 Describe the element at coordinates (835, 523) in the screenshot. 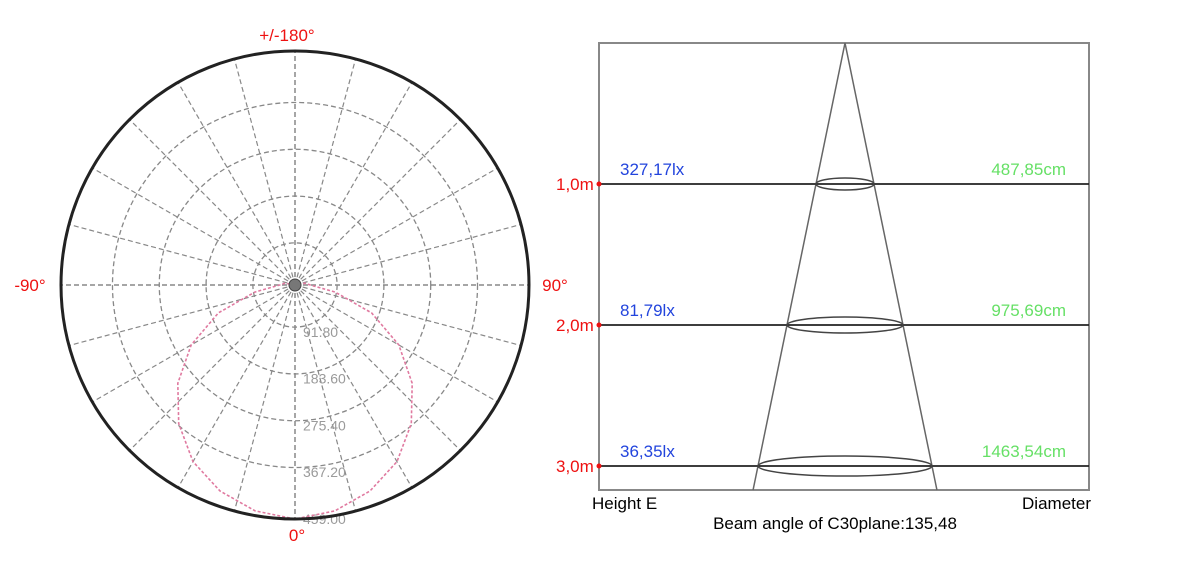

I see `beam-angle-caption: Beam angle of C30plane:135,48` at that location.